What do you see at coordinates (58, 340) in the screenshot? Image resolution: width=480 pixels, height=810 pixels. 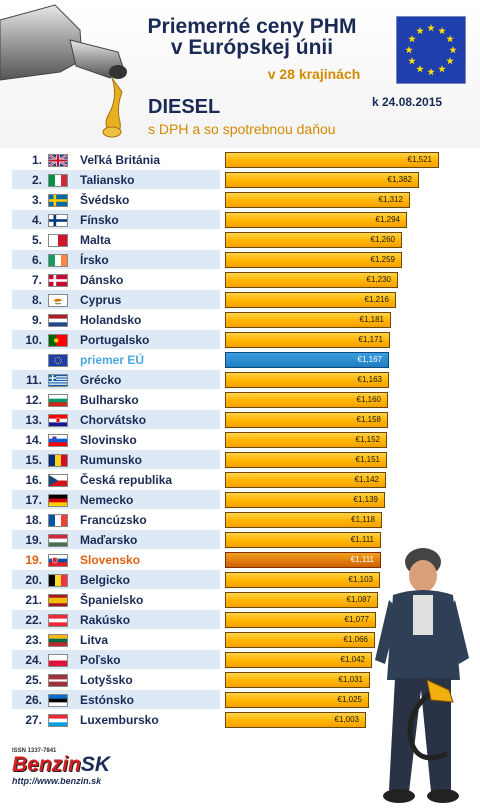 I see `flag-pt-icon` at bounding box center [58, 340].